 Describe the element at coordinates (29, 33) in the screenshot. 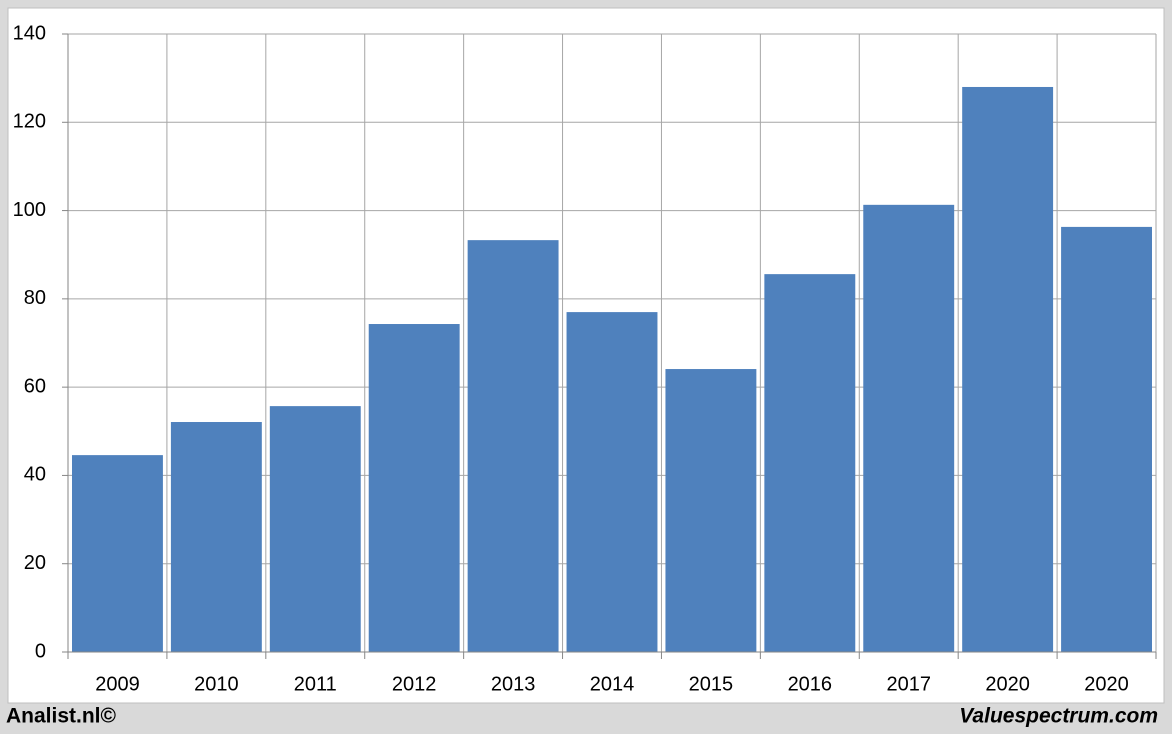

I see `y-tick-label: 140` at that location.